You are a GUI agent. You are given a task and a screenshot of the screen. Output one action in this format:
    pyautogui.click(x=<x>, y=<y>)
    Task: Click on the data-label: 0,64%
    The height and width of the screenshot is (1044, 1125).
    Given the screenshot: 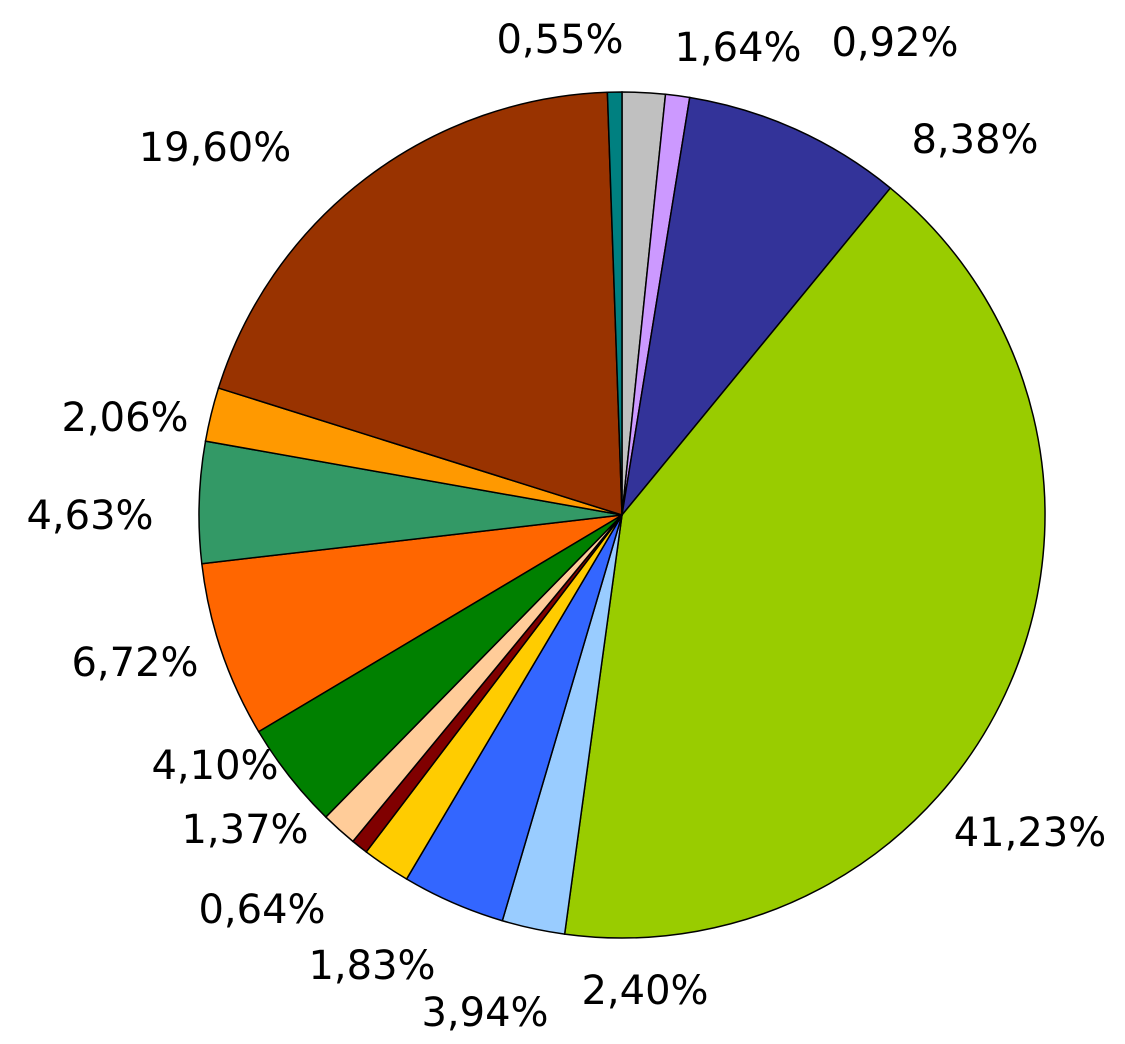 What is the action you would take?
    pyautogui.click(x=261, y=910)
    